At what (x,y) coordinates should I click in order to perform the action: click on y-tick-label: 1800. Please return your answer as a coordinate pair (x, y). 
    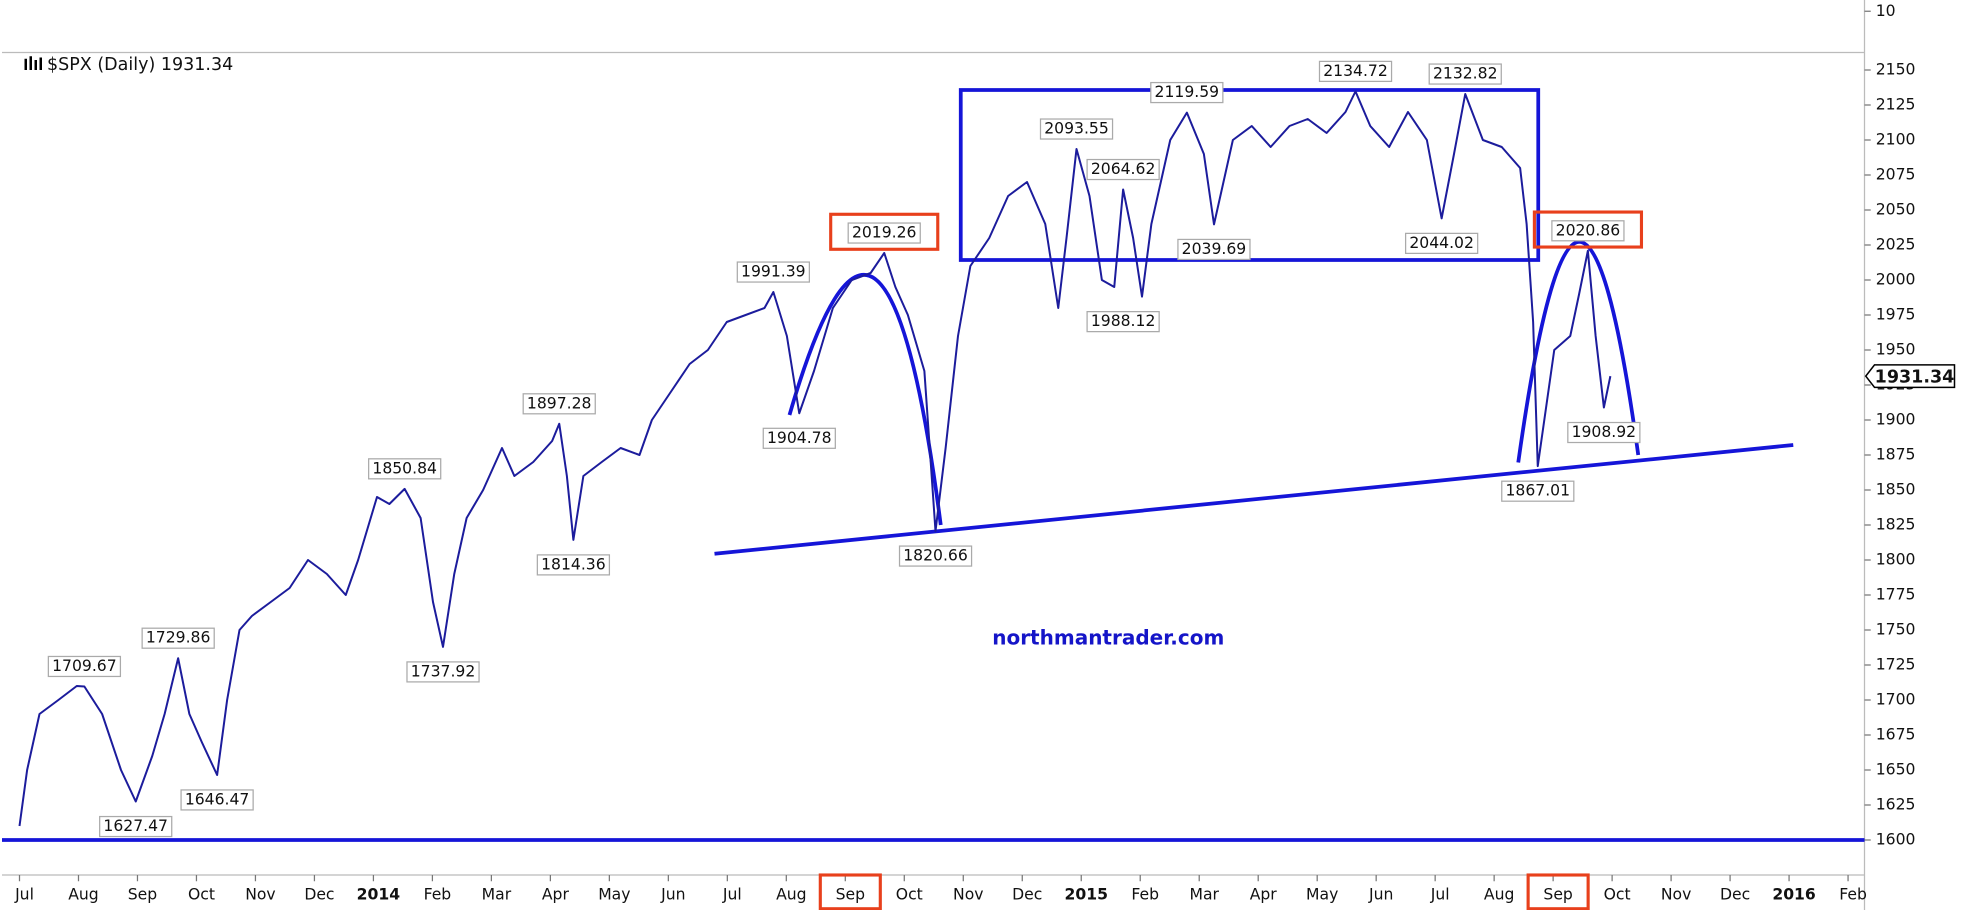
    Looking at the image, I should click on (1896, 560).